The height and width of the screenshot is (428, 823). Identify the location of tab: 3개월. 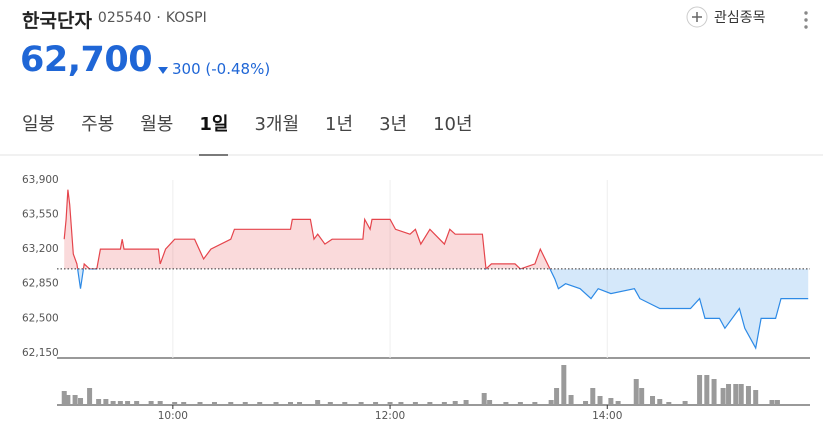
(277, 124).